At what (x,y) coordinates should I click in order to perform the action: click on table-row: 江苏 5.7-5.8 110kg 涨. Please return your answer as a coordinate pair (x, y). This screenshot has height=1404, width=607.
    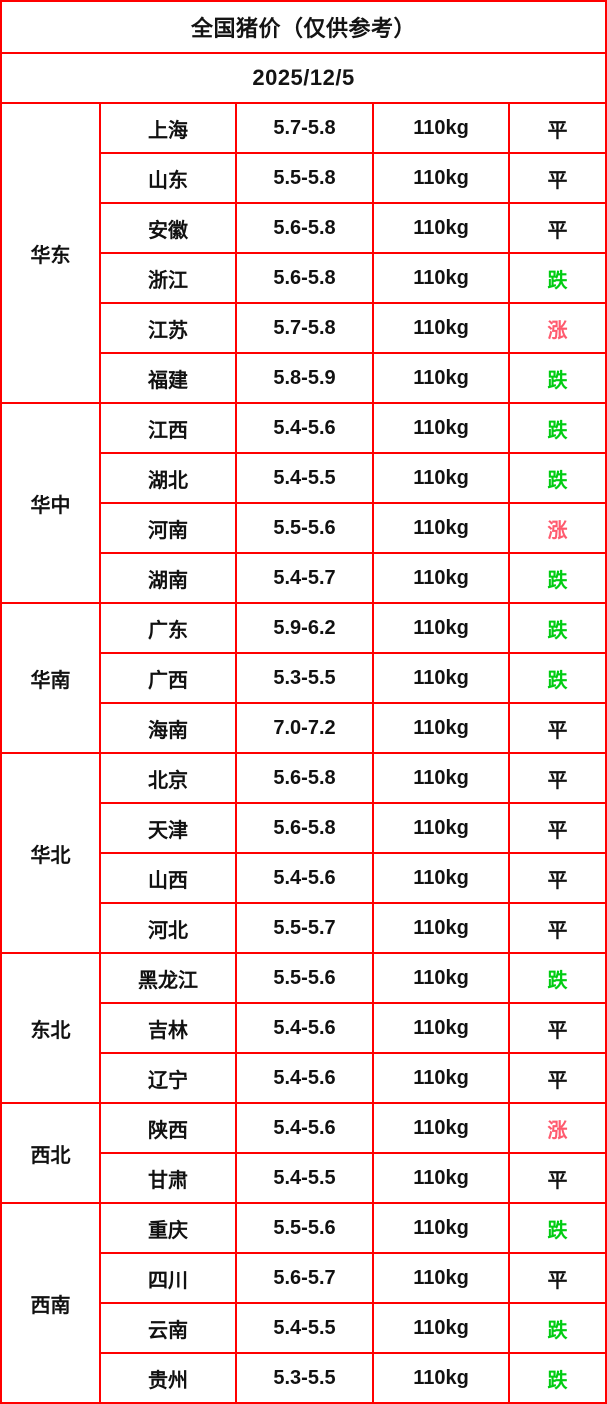
    Looking at the image, I should click on (304, 328).